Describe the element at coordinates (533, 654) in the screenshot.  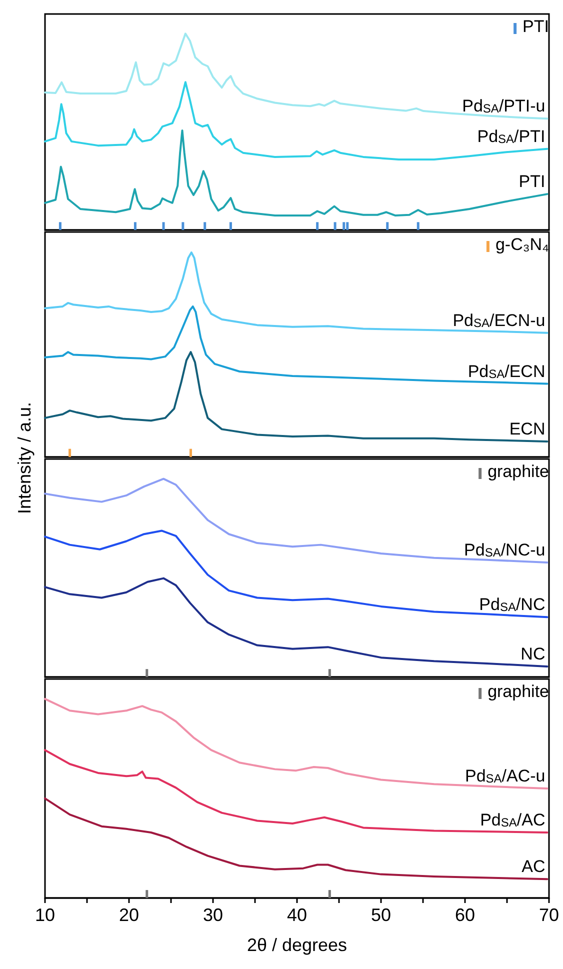
I see `series-label: NC` at that location.